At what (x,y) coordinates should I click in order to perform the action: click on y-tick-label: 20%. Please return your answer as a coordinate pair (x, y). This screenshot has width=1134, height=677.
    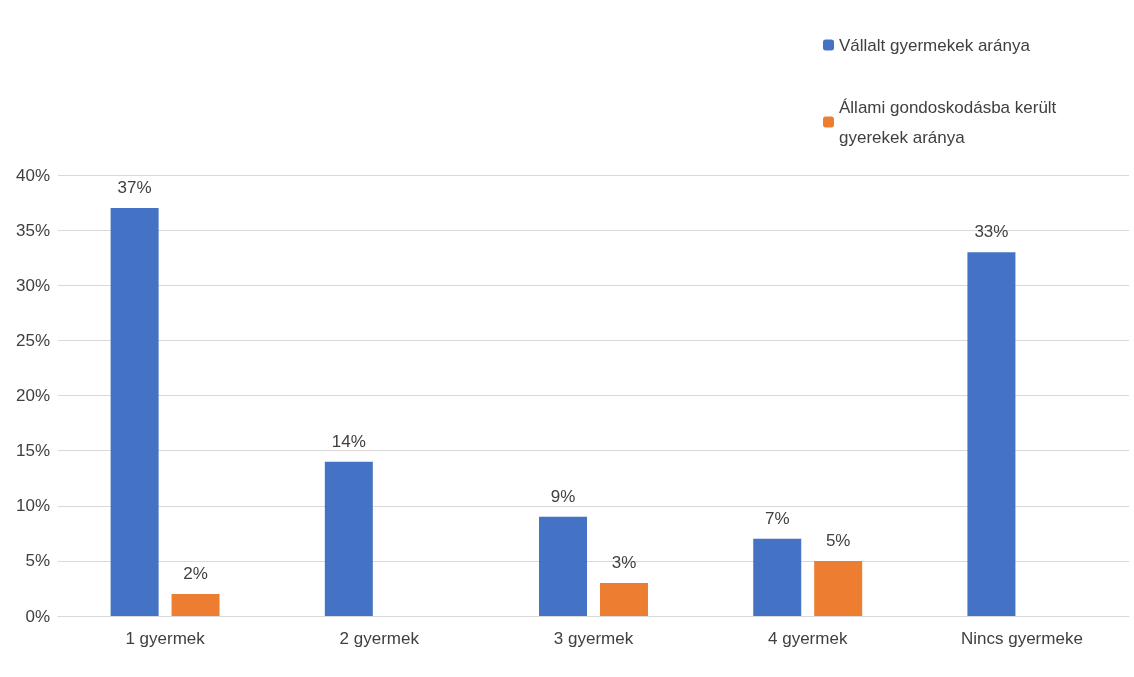
    Looking at the image, I should click on (32, 395).